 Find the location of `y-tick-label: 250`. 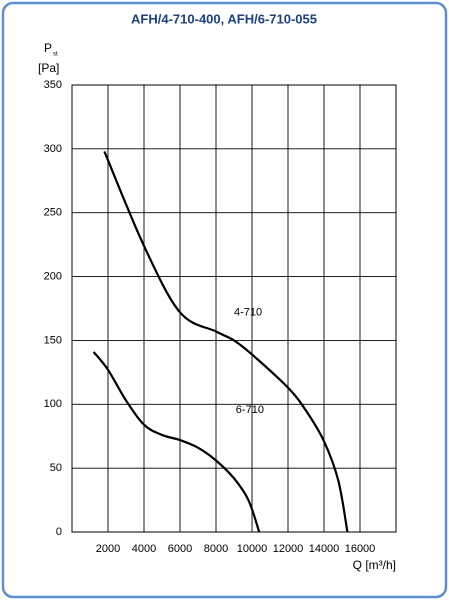

y-tick-label: 250 is located at coordinates (53, 213).